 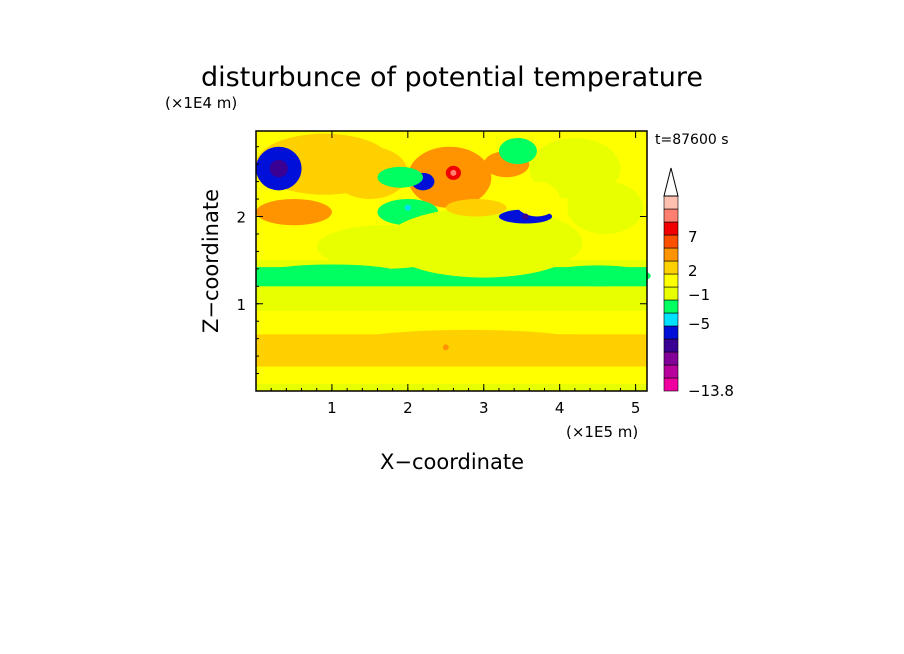 What do you see at coordinates (636, 408) in the screenshot?
I see `x-tick-label: 5` at bounding box center [636, 408].